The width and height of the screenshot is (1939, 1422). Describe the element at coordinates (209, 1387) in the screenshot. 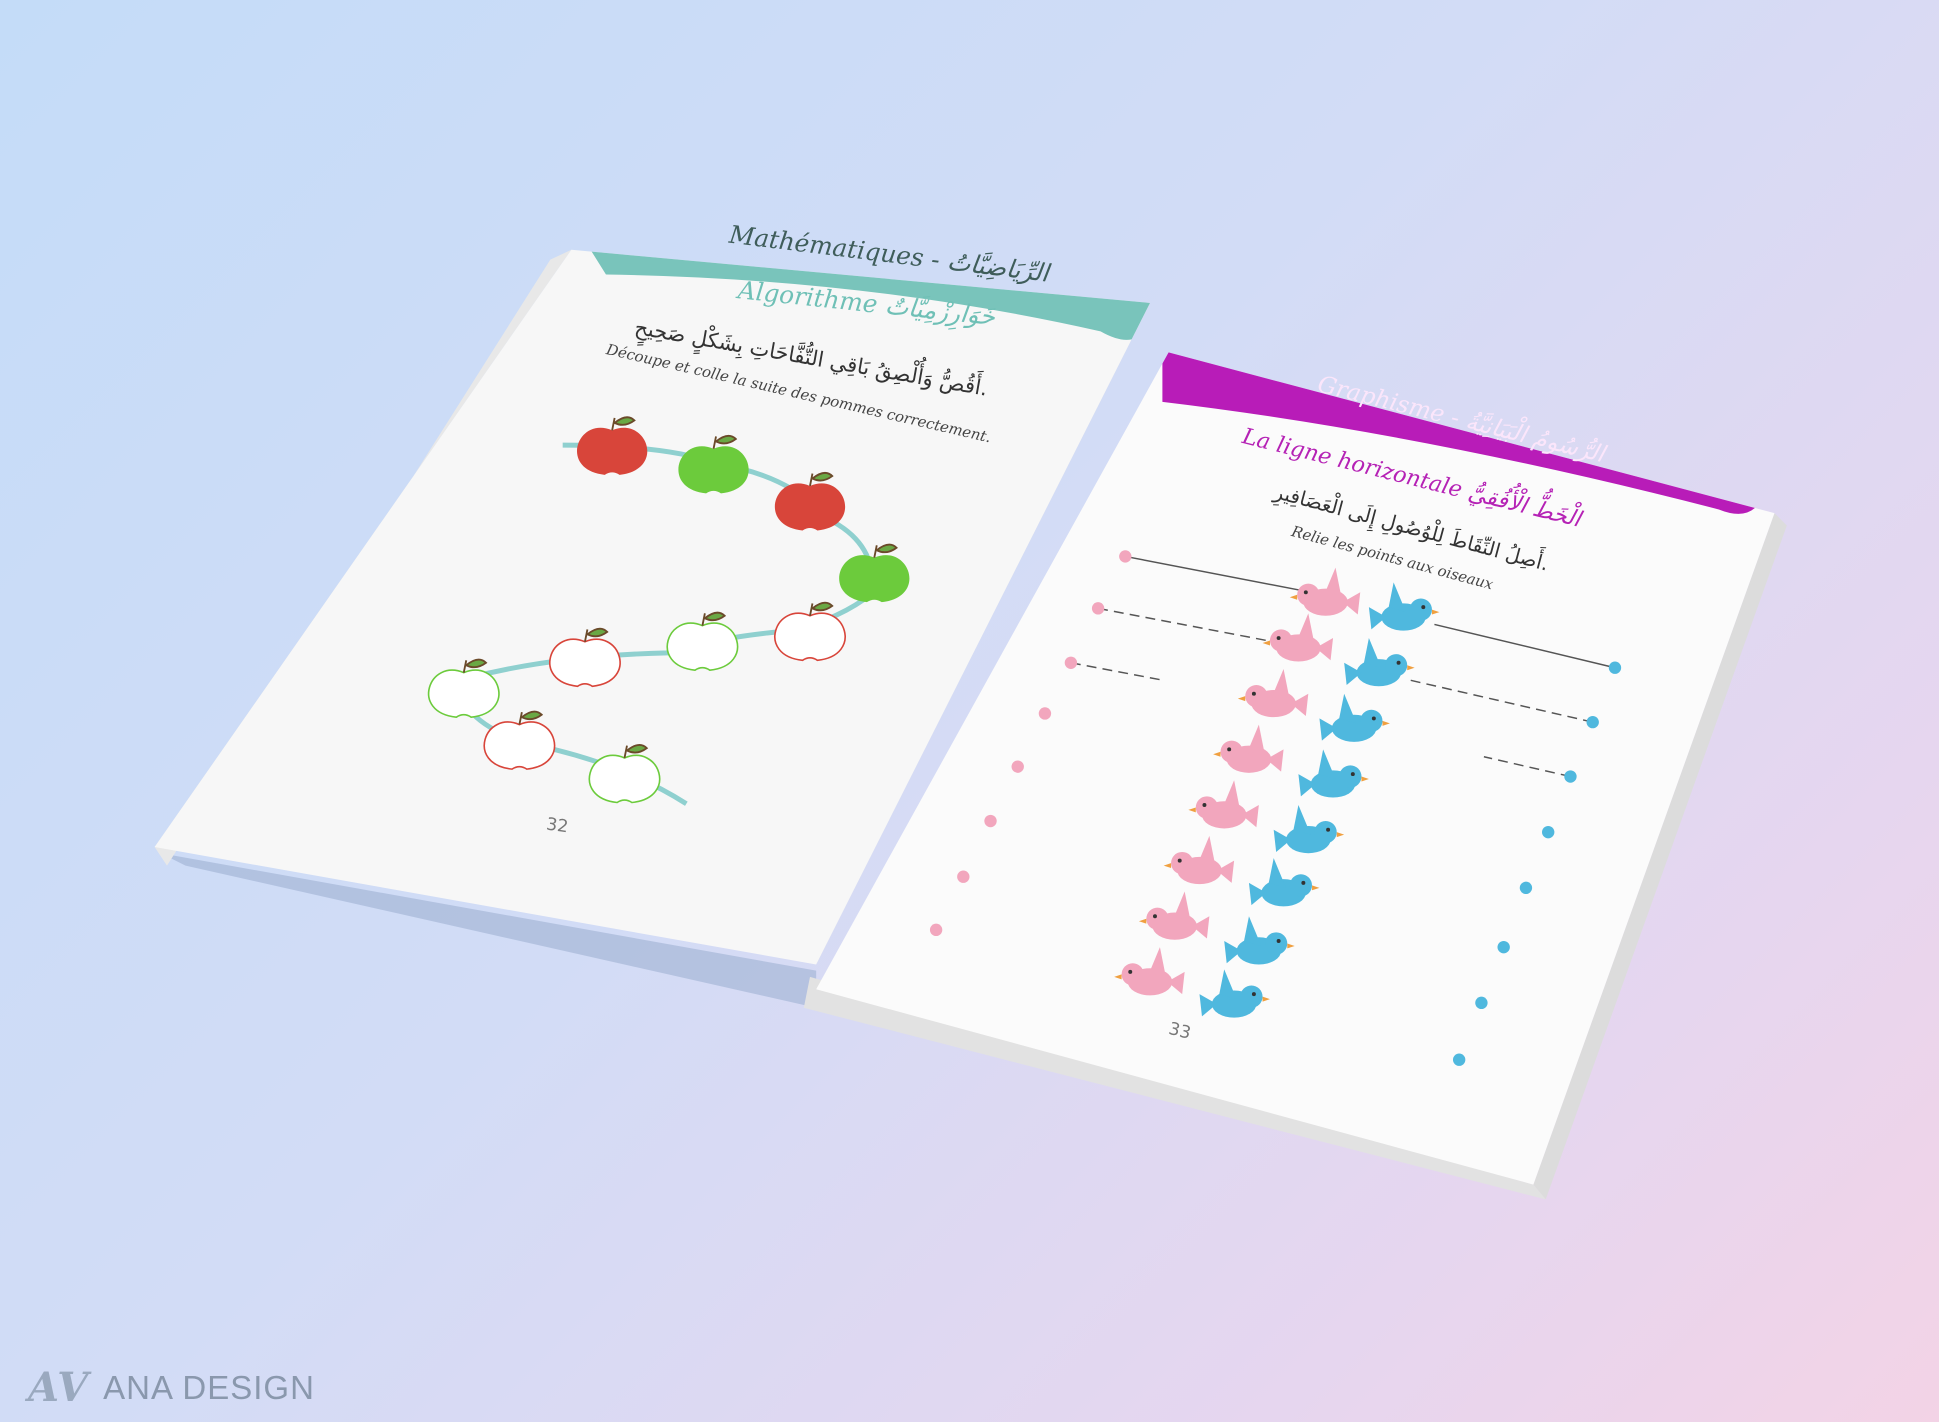

I see `logo-text: ANA DESIGN` at that location.